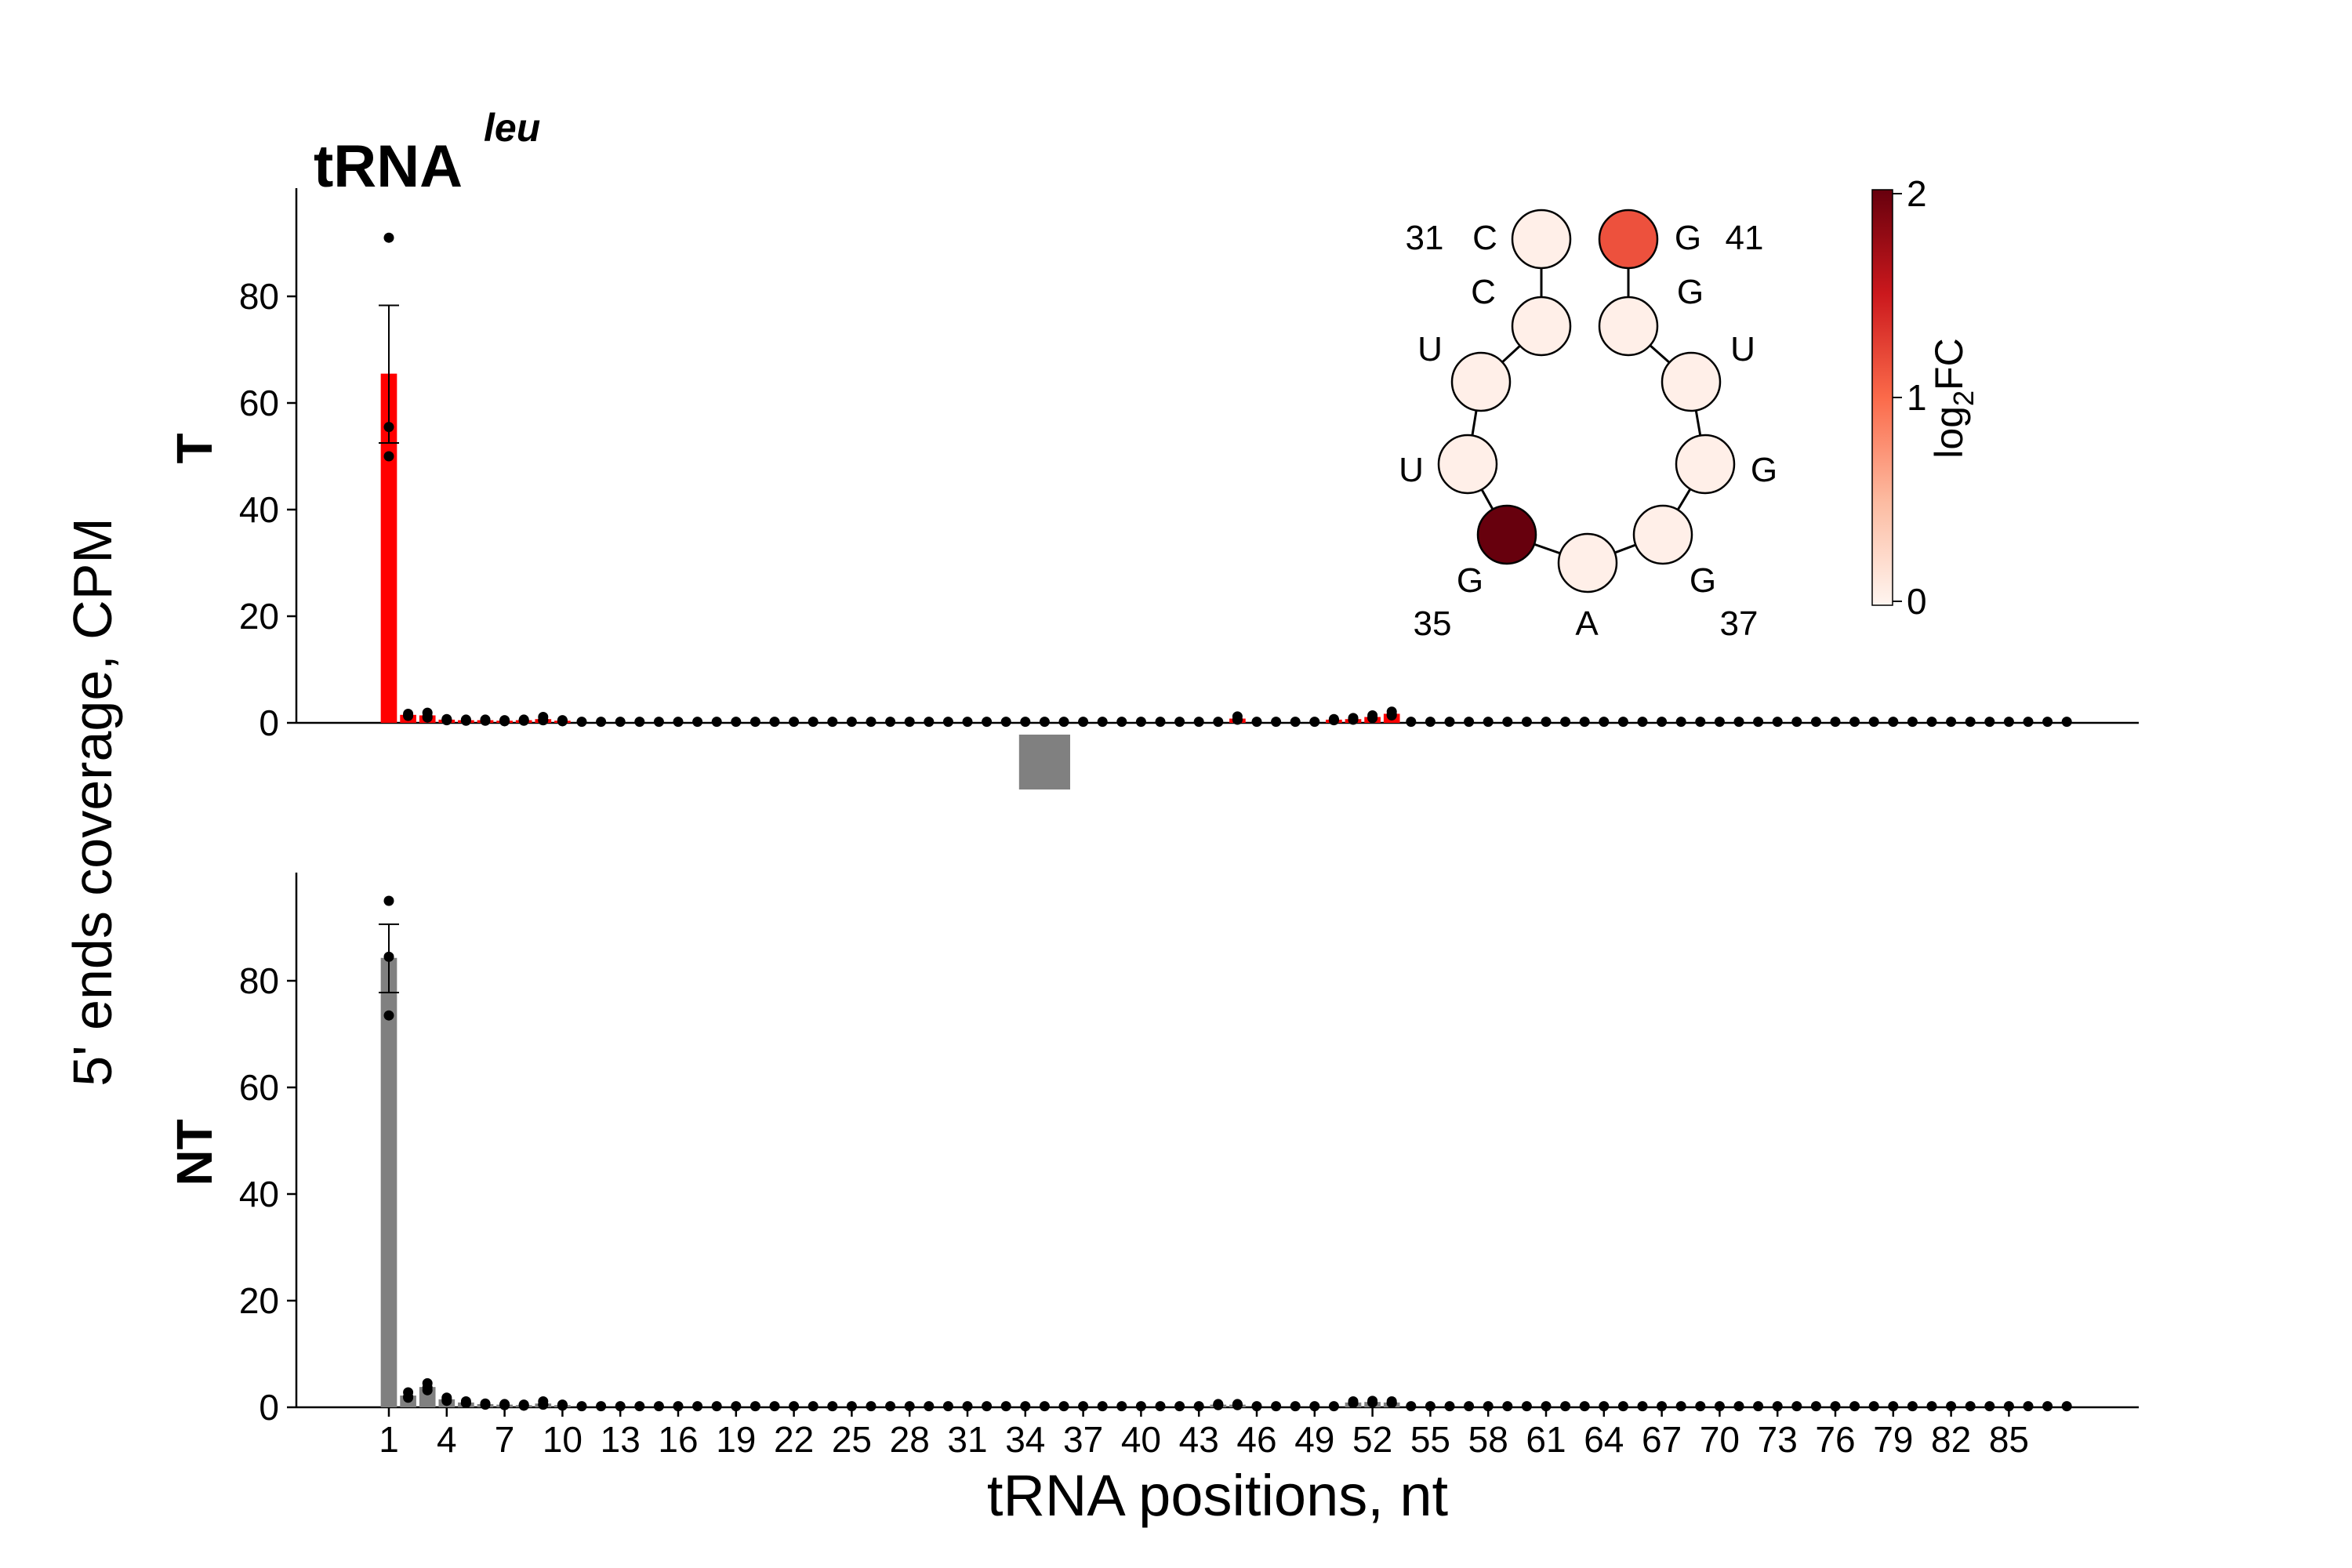  What do you see at coordinates (1314, 1439) in the screenshot?
I see `x-tick-label: 49` at bounding box center [1314, 1439].